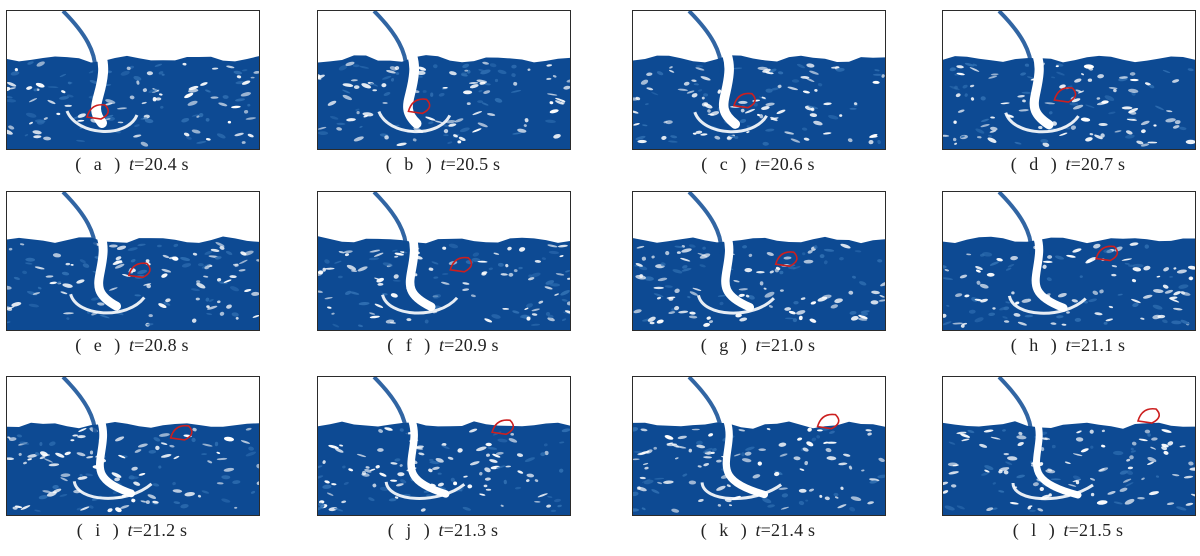  What do you see at coordinates (1068, 530) in the screenshot?
I see `panel-caption: ( l ) t=21.5 s` at bounding box center [1068, 530].